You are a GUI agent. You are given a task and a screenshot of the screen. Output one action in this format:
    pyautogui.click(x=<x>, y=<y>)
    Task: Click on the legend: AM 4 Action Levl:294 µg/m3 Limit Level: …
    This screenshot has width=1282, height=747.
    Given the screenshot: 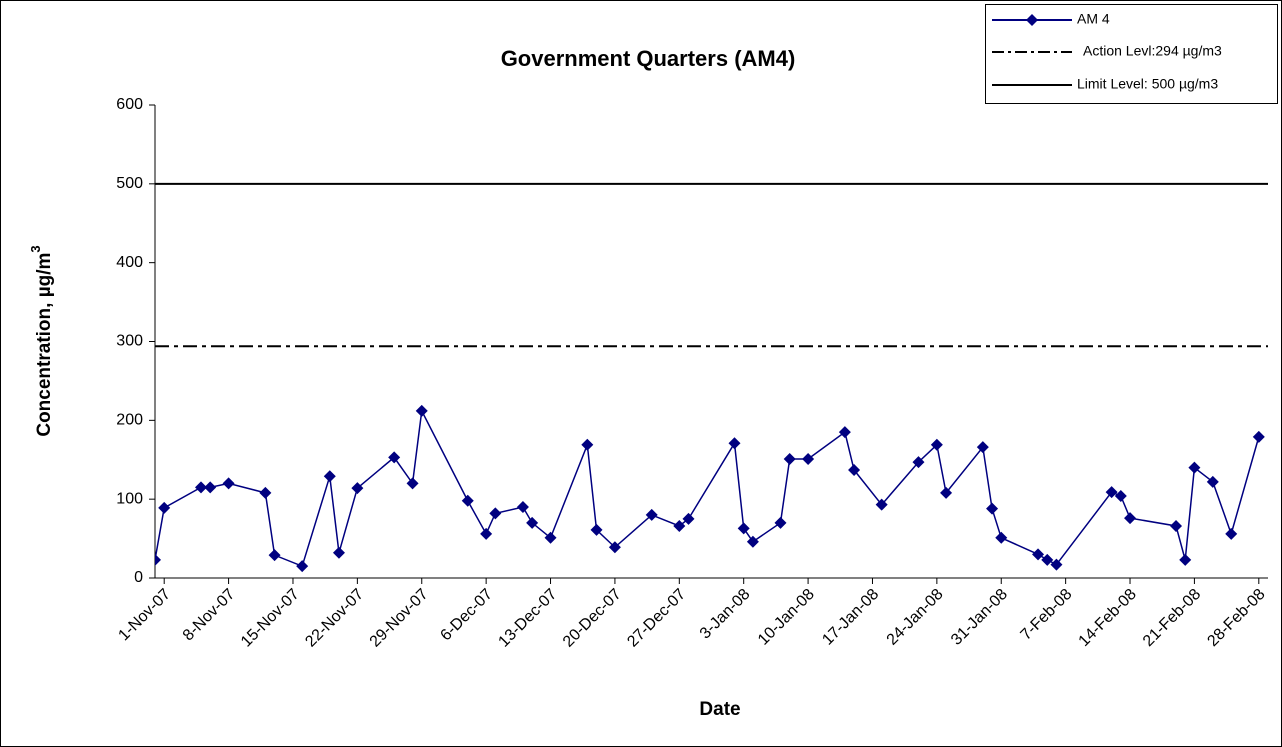 What is the action you would take?
    pyautogui.click(x=1131, y=54)
    